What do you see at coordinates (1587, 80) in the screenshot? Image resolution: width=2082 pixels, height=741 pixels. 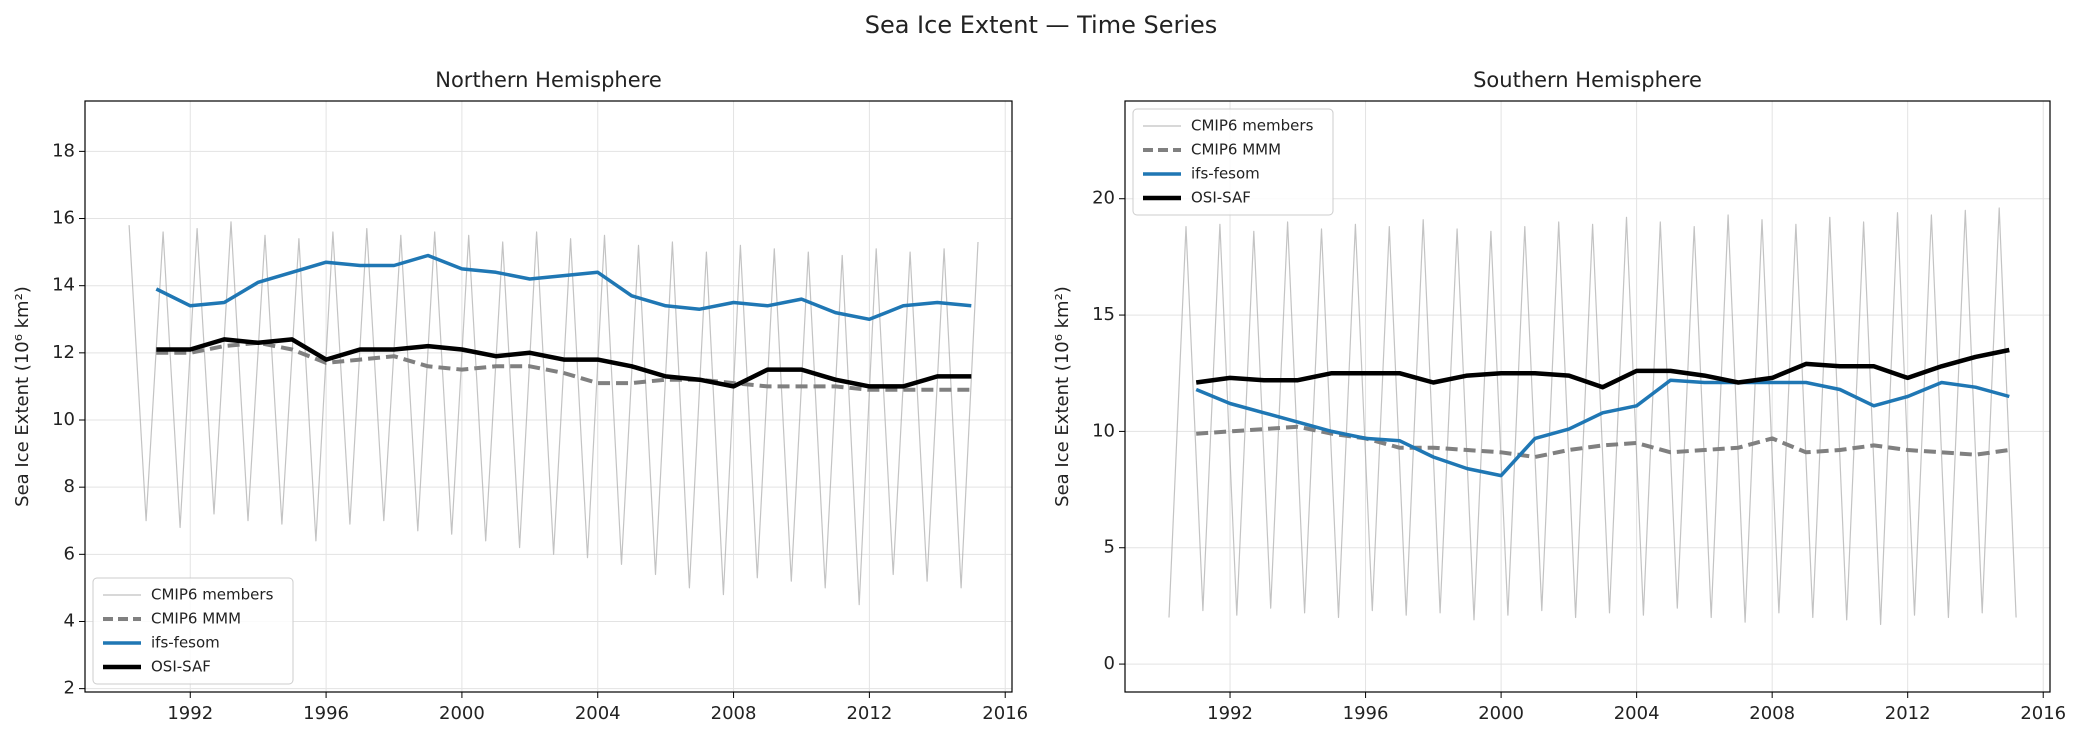 I see `subplot-title: Southern Hemisphere` at bounding box center [1587, 80].